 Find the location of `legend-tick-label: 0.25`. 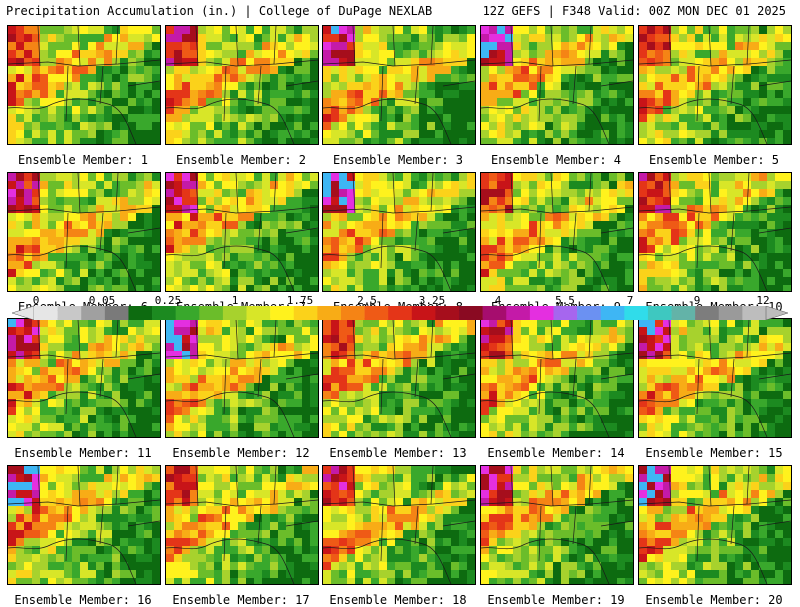

legend-tick-label: 0.25 is located at coordinates (168, 300).